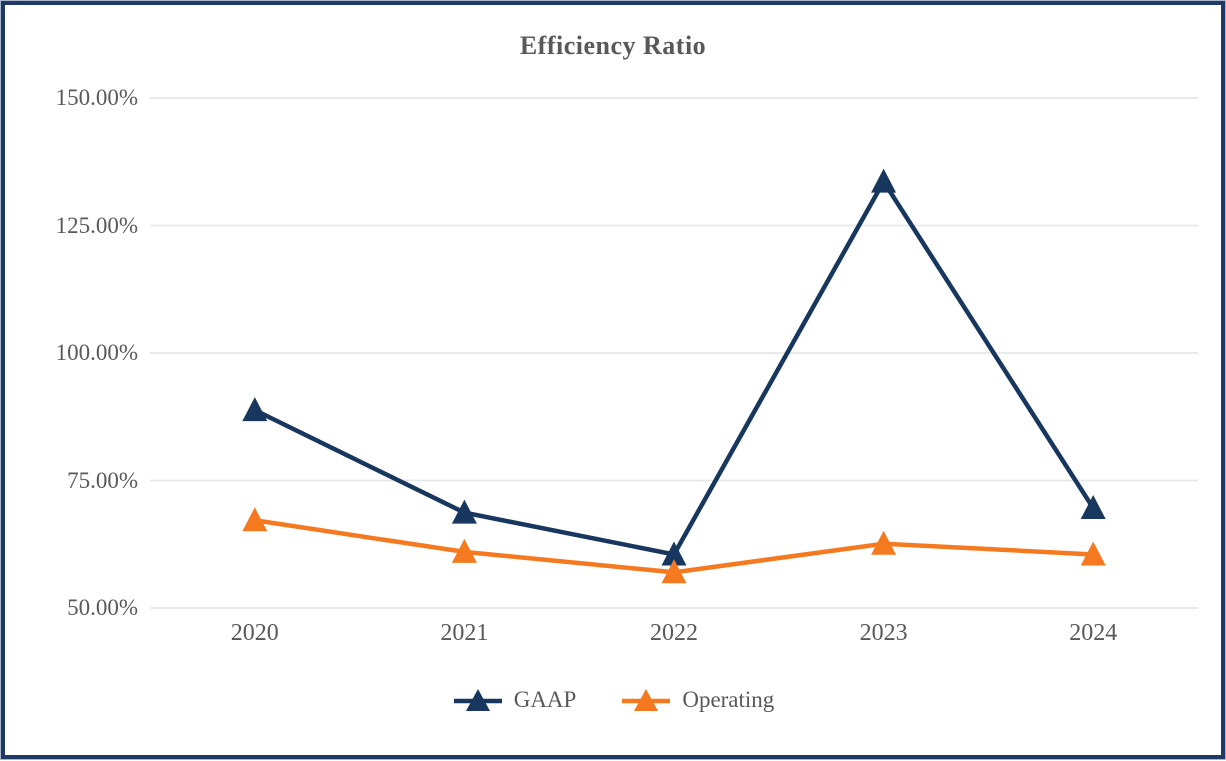 This screenshot has height=761, width=1226. I want to click on legend-label: GAAP, so click(545, 699).